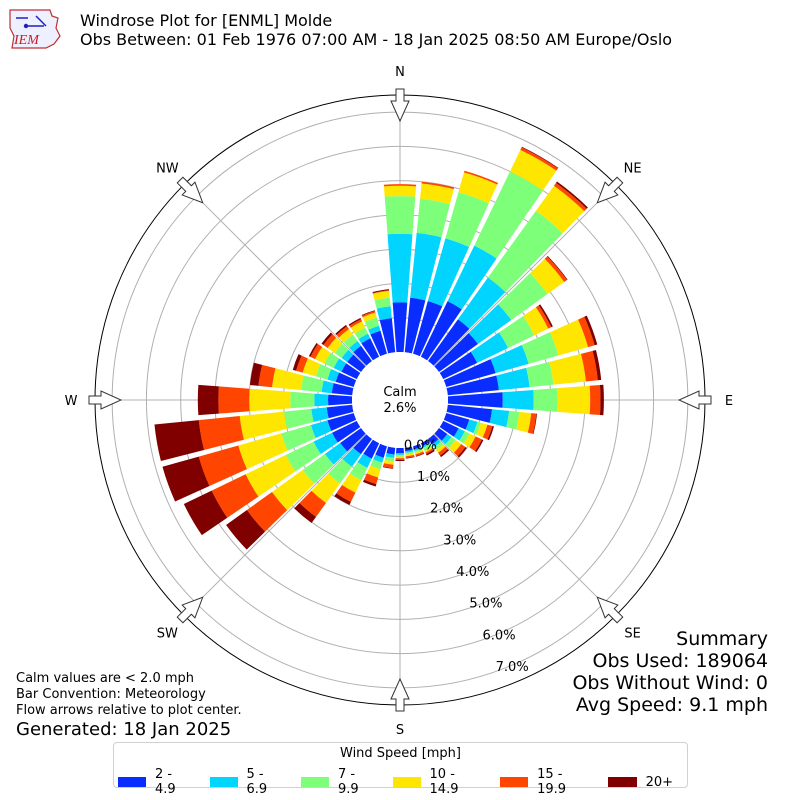  Describe the element at coordinates (547, 782) in the screenshot. I see `legend-item: 15 - 19.9` at that location.